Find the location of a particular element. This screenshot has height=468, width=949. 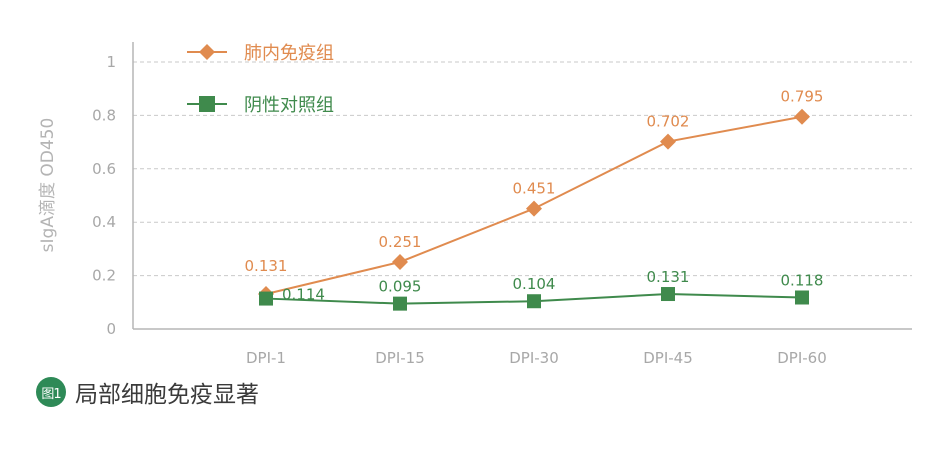

y-axis-label: sIgA滴度 OD450 is located at coordinates (48, 185).